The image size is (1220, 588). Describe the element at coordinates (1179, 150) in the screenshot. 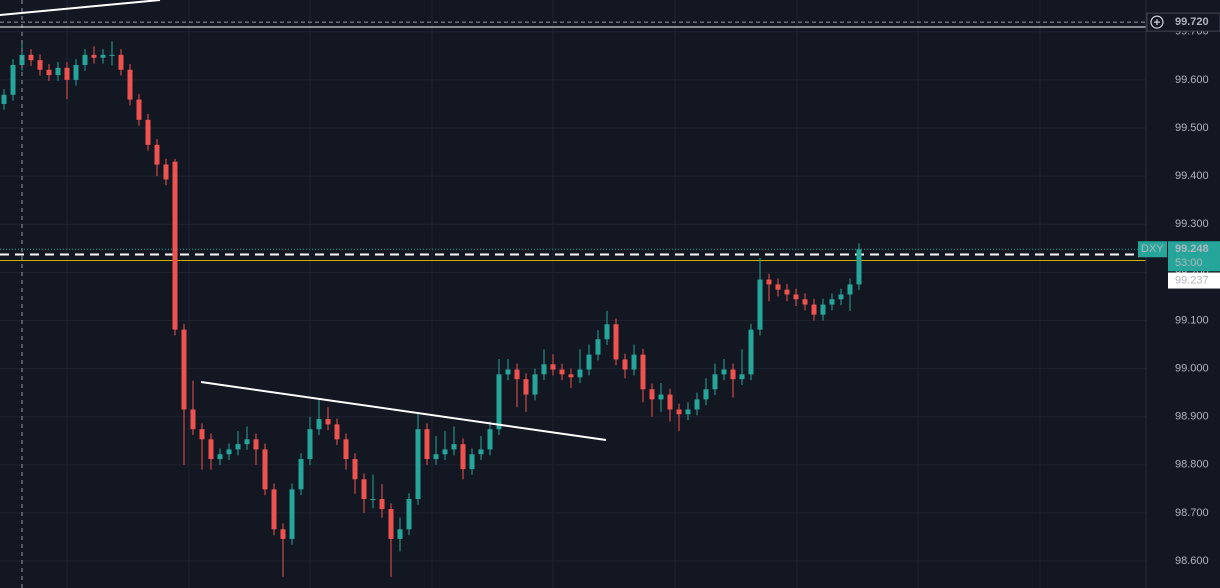

I see `price-labels: 99.720 99.237 DXY 99.248 53:00` at that location.